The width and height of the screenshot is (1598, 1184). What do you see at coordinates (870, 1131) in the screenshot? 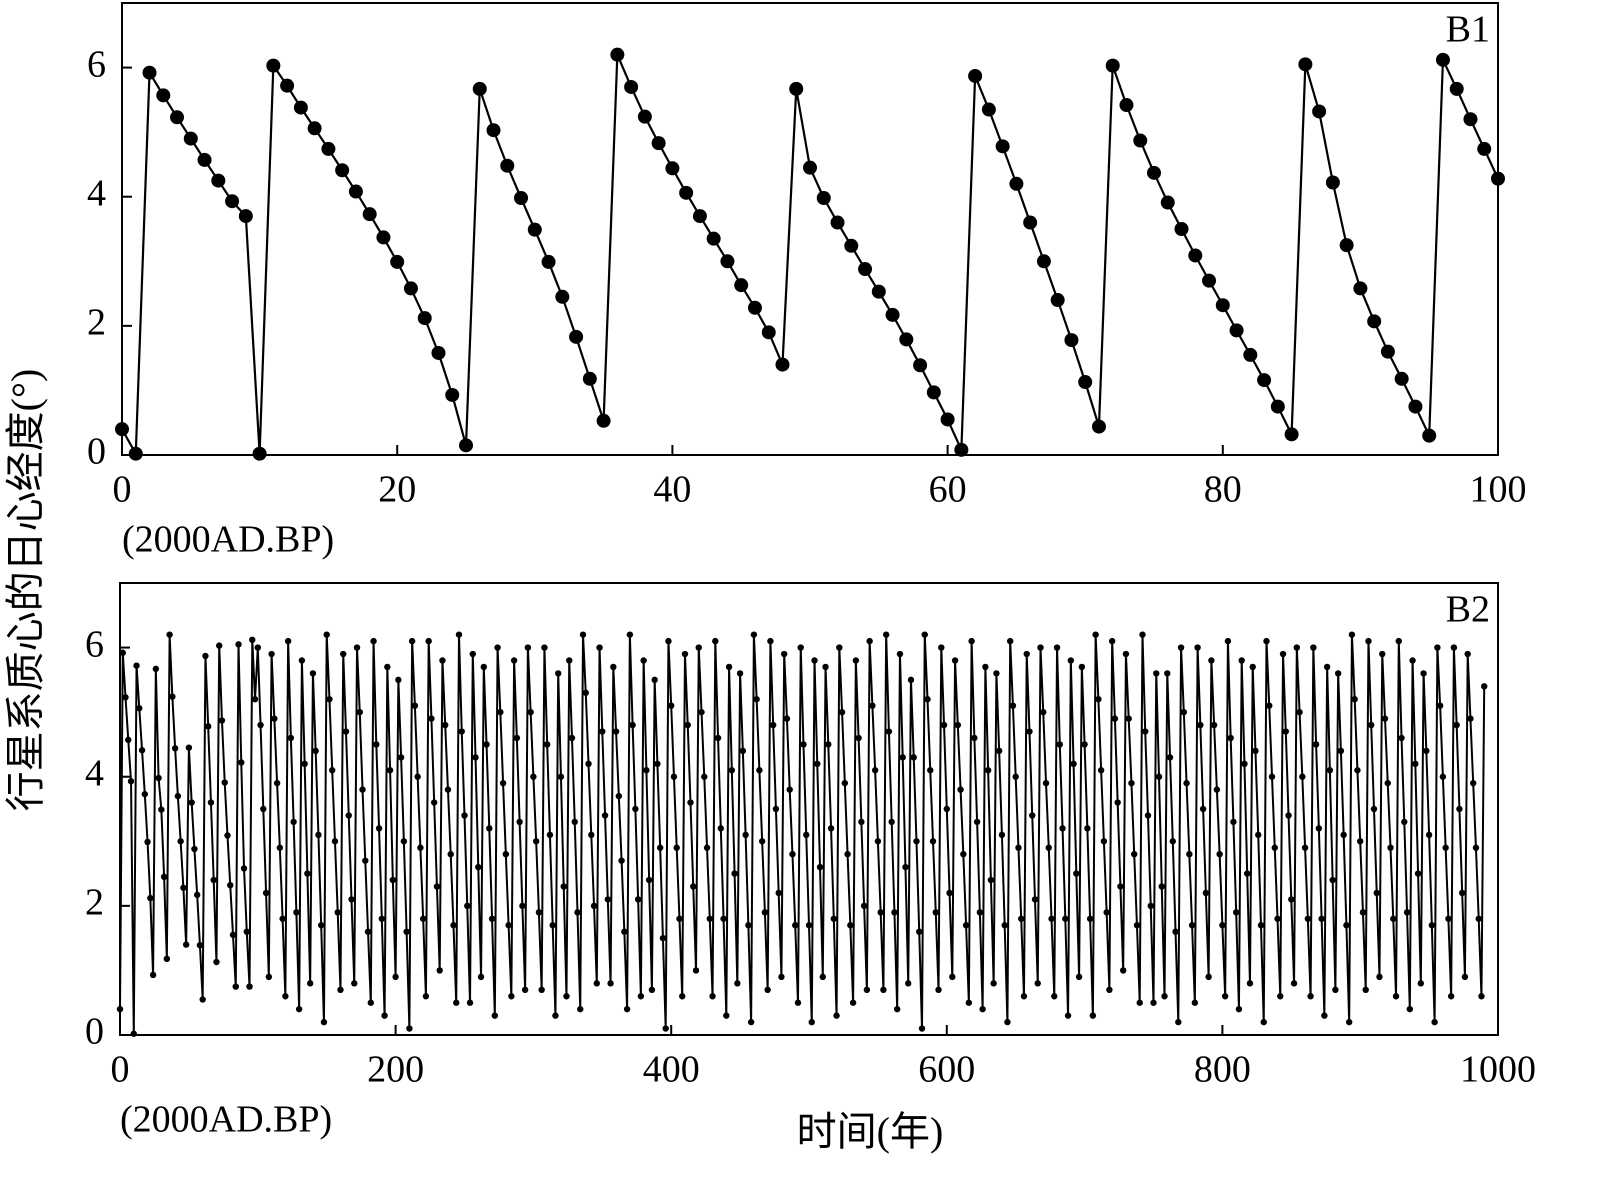
I see `x-axis-label: 时间(年)` at bounding box center [870, 1131].